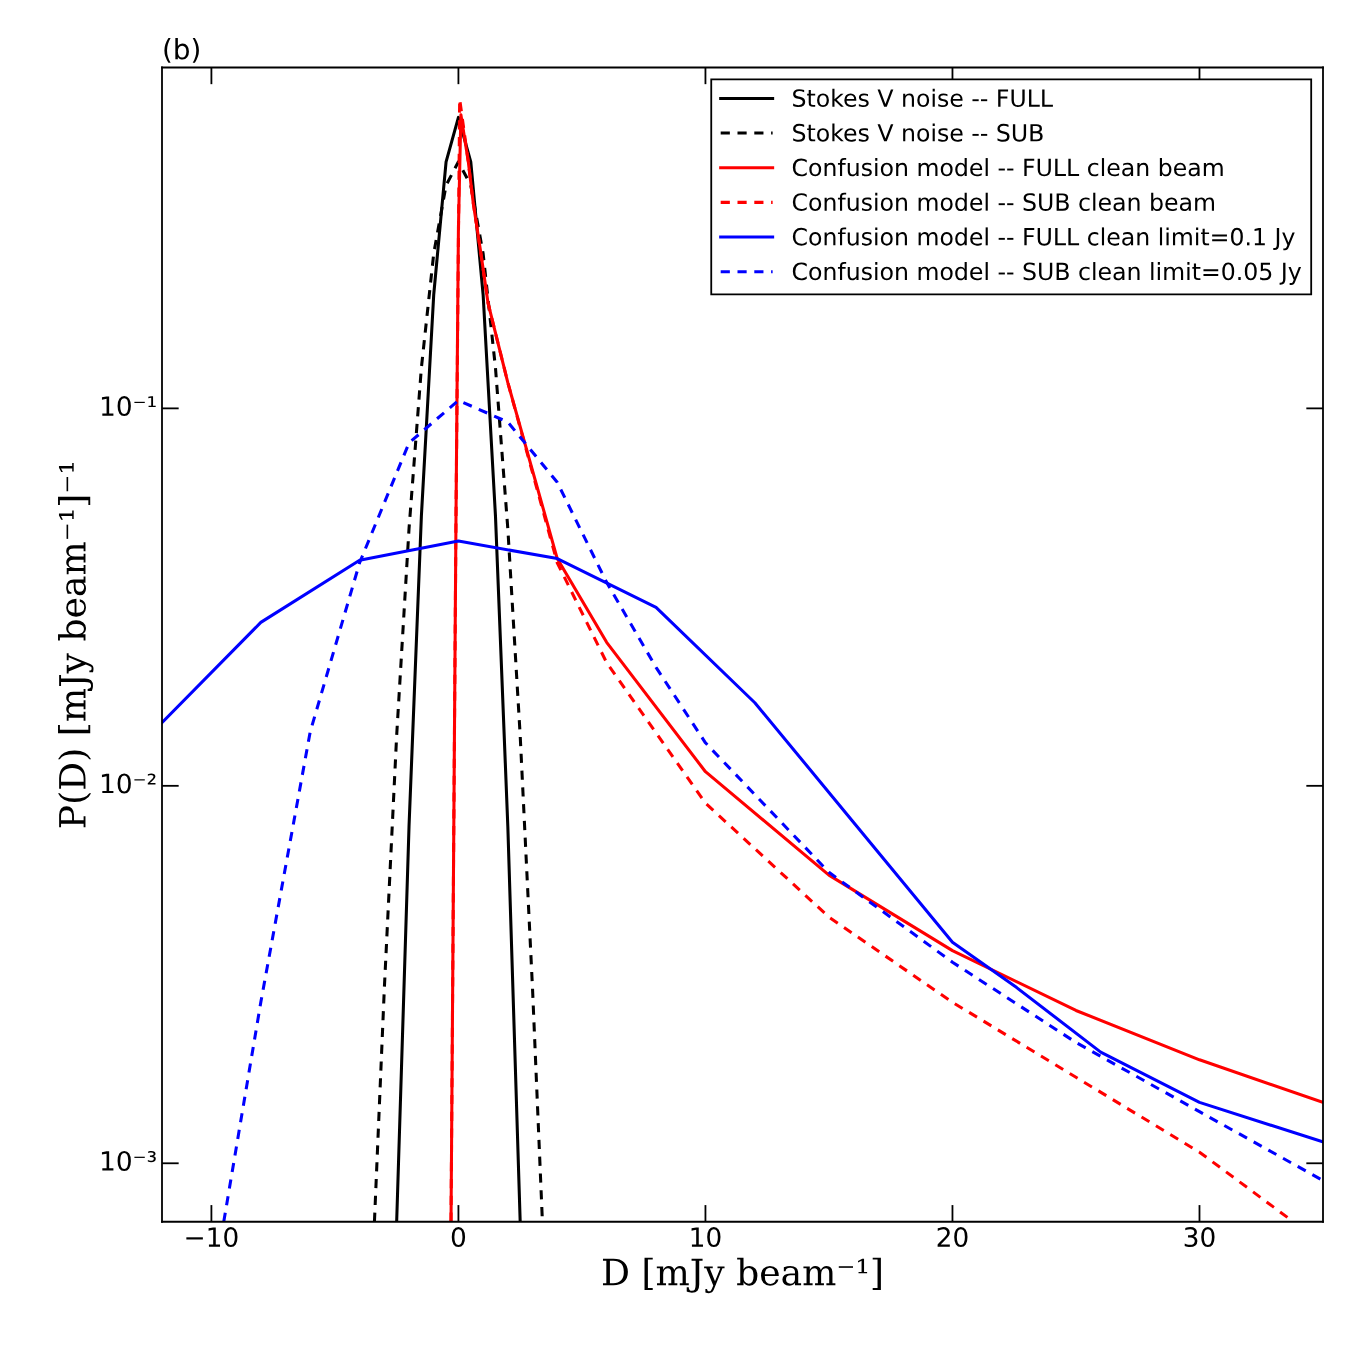  Describe the element at coordinates (918, 132) in the screenshot. I see `legend-label: Stokes V noise -- SUB` at that location.